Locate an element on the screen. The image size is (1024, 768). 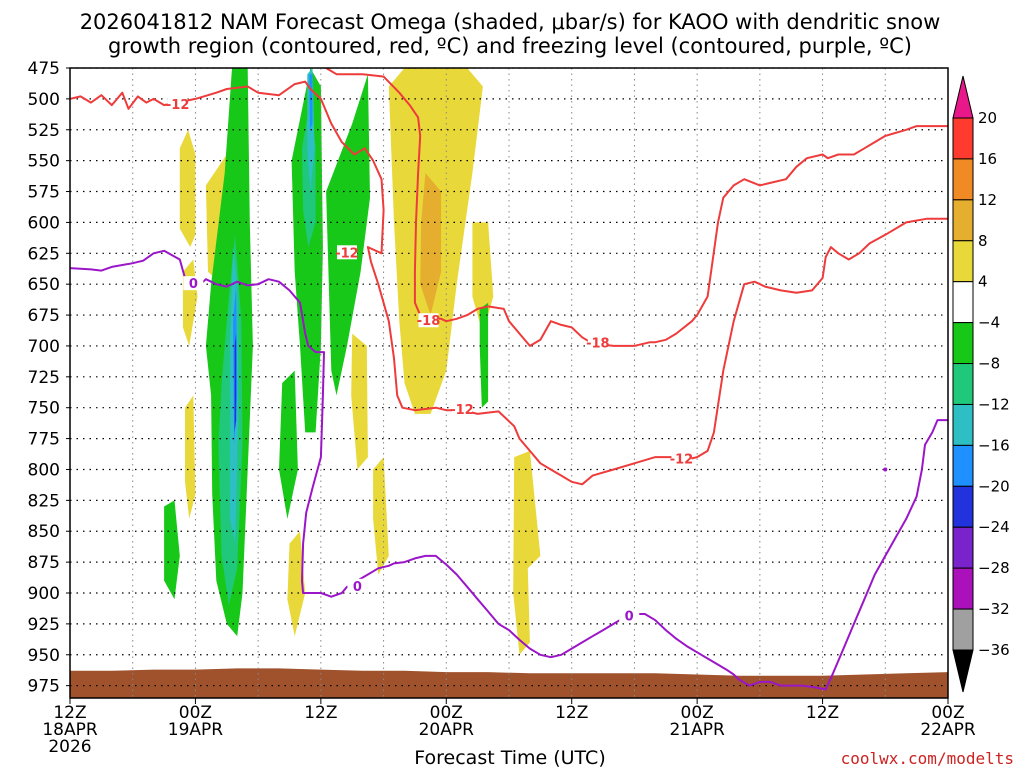
colorbar-label-3: 8 is located at coordinates (983, 241).